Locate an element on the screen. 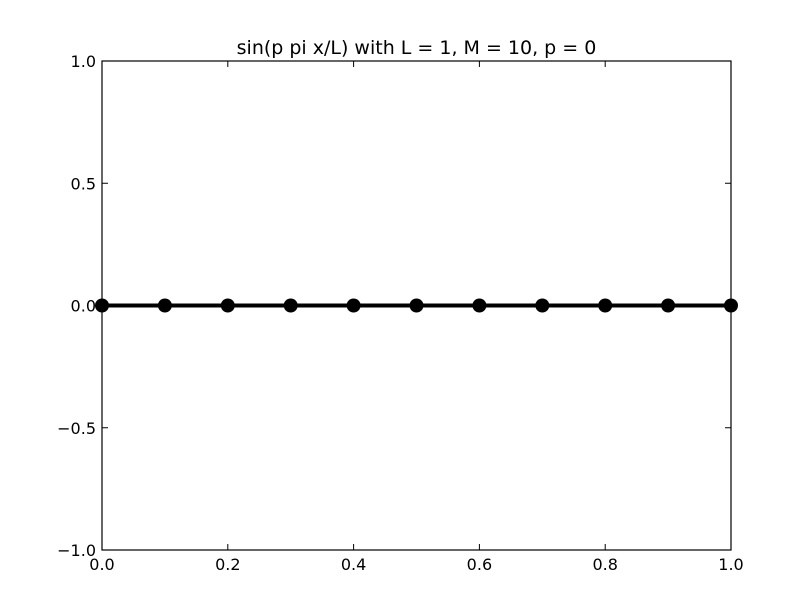 This screenshot has height=616, width=812. x-tick-label: 0.8 is located at coordinates (604, 564).